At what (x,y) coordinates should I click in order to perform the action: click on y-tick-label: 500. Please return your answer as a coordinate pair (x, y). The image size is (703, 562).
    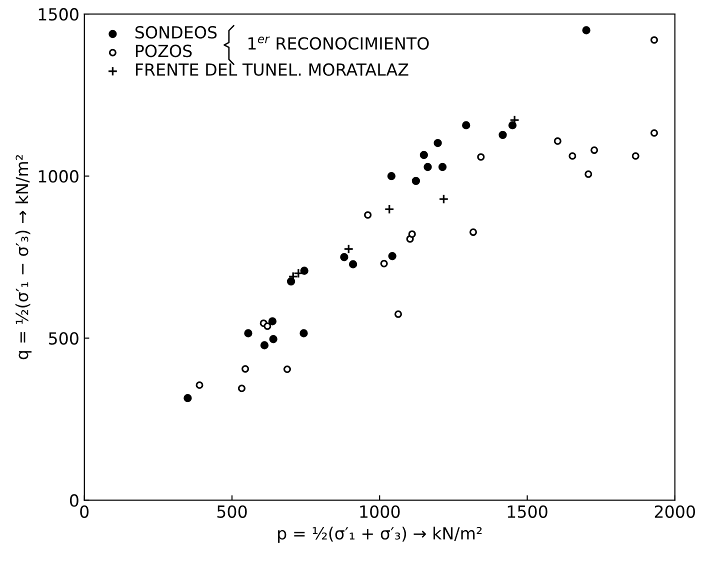
    Looking at the image, I should click on (63, 338).